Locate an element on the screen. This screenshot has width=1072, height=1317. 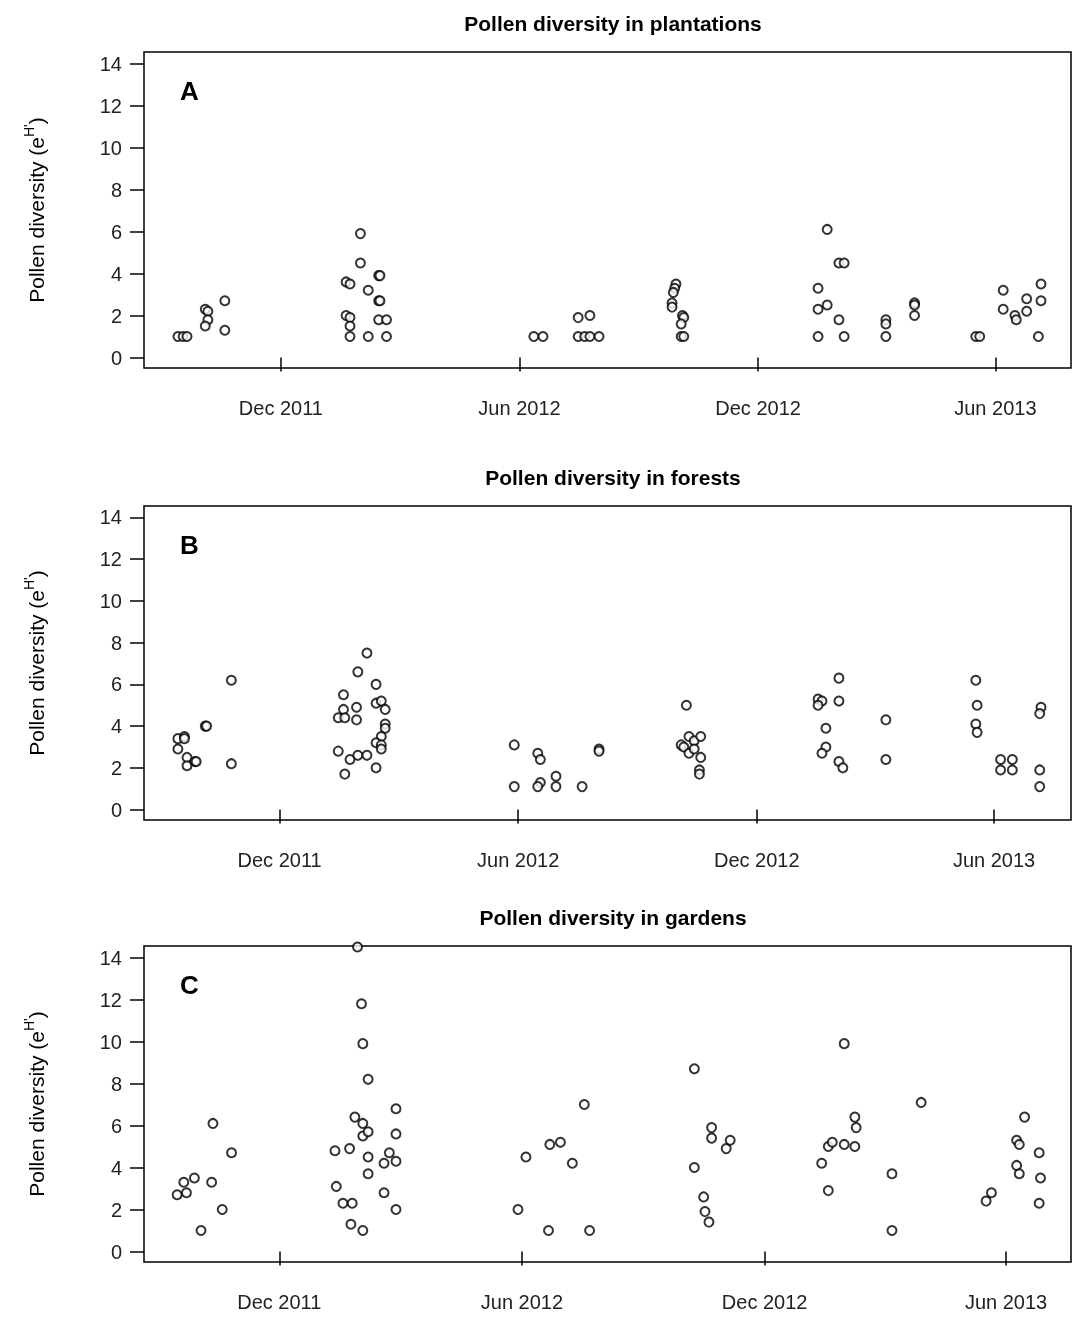
annotation: C is located at coordinates (189, 985).